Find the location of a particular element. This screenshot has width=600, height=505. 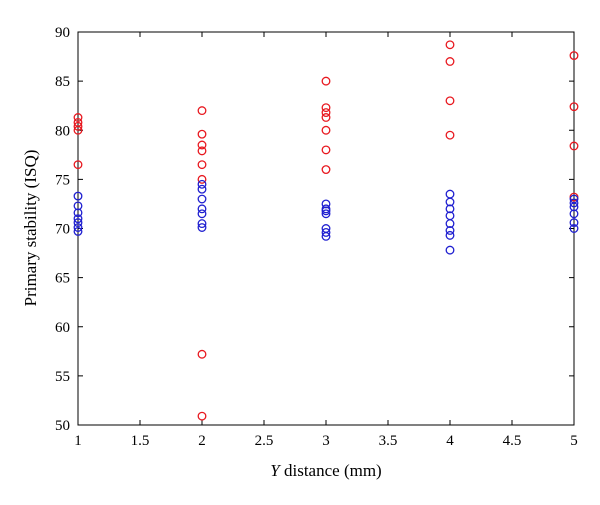

y-tick-label: 85 is located at coordinates (62, 82).